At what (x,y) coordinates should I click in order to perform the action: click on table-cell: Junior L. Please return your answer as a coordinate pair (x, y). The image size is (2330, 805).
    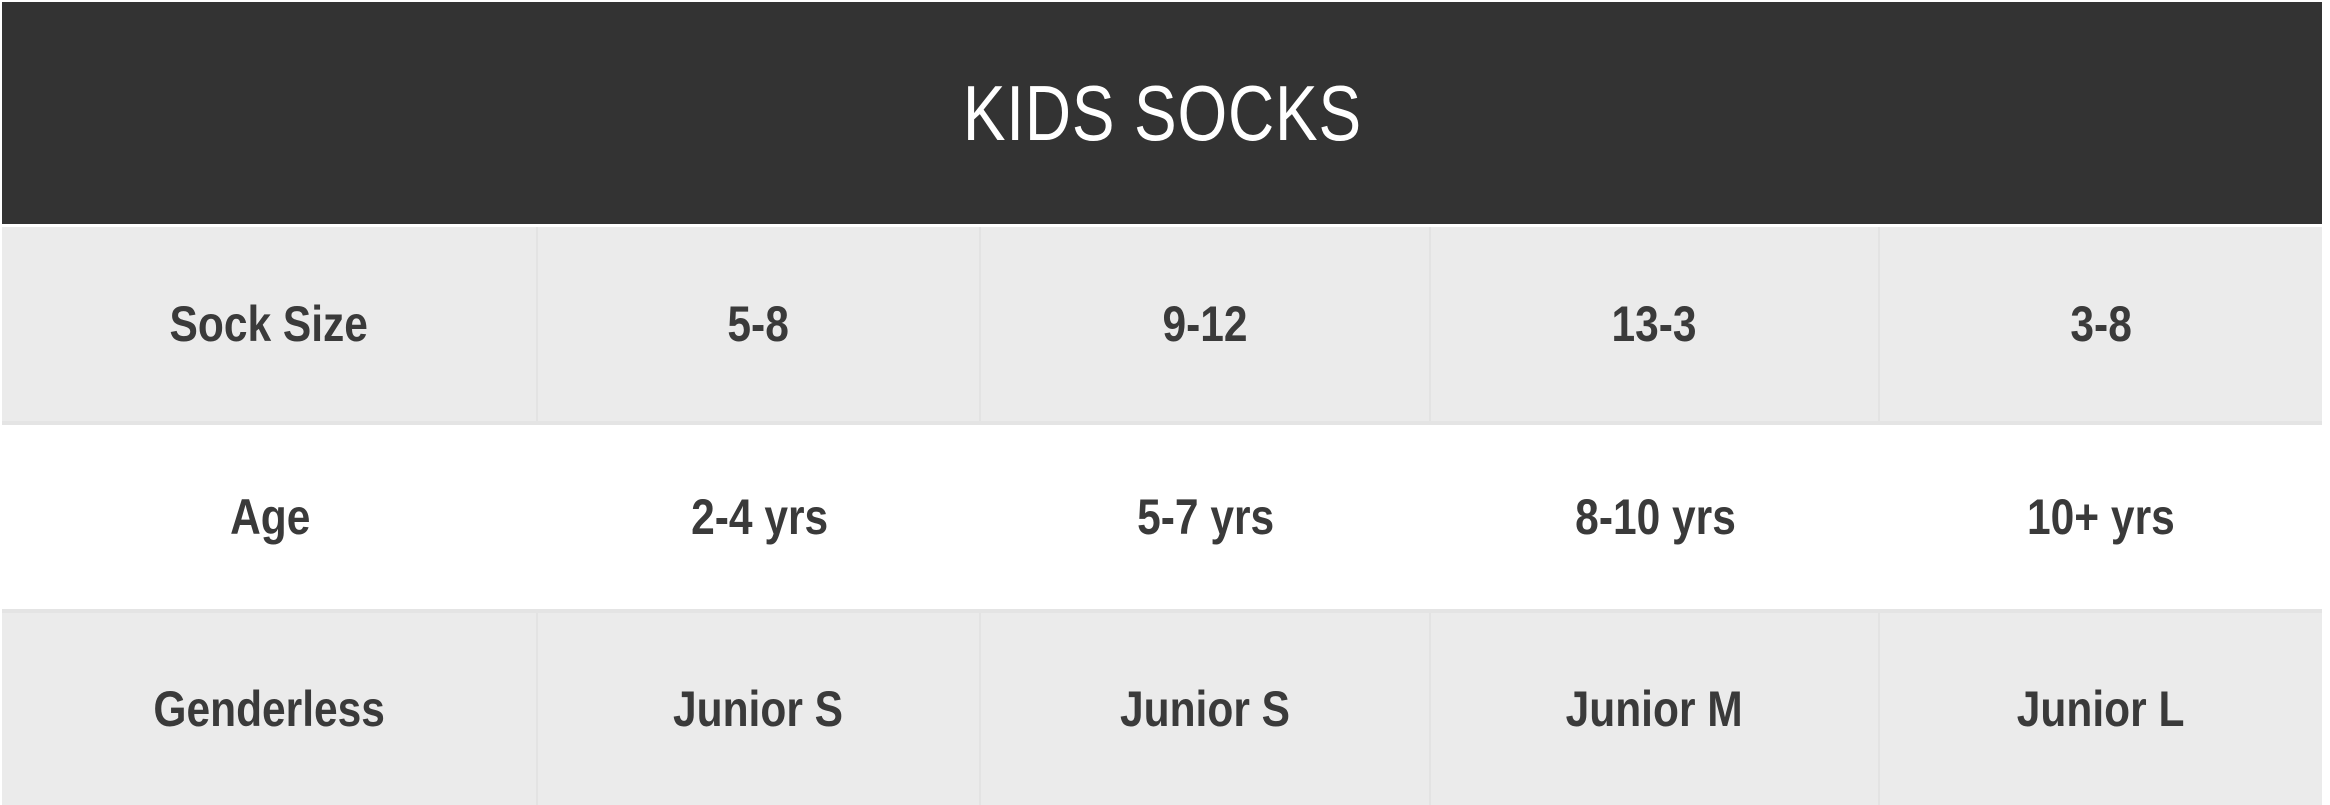
    Looking at the image, I should click on (2101, 709).